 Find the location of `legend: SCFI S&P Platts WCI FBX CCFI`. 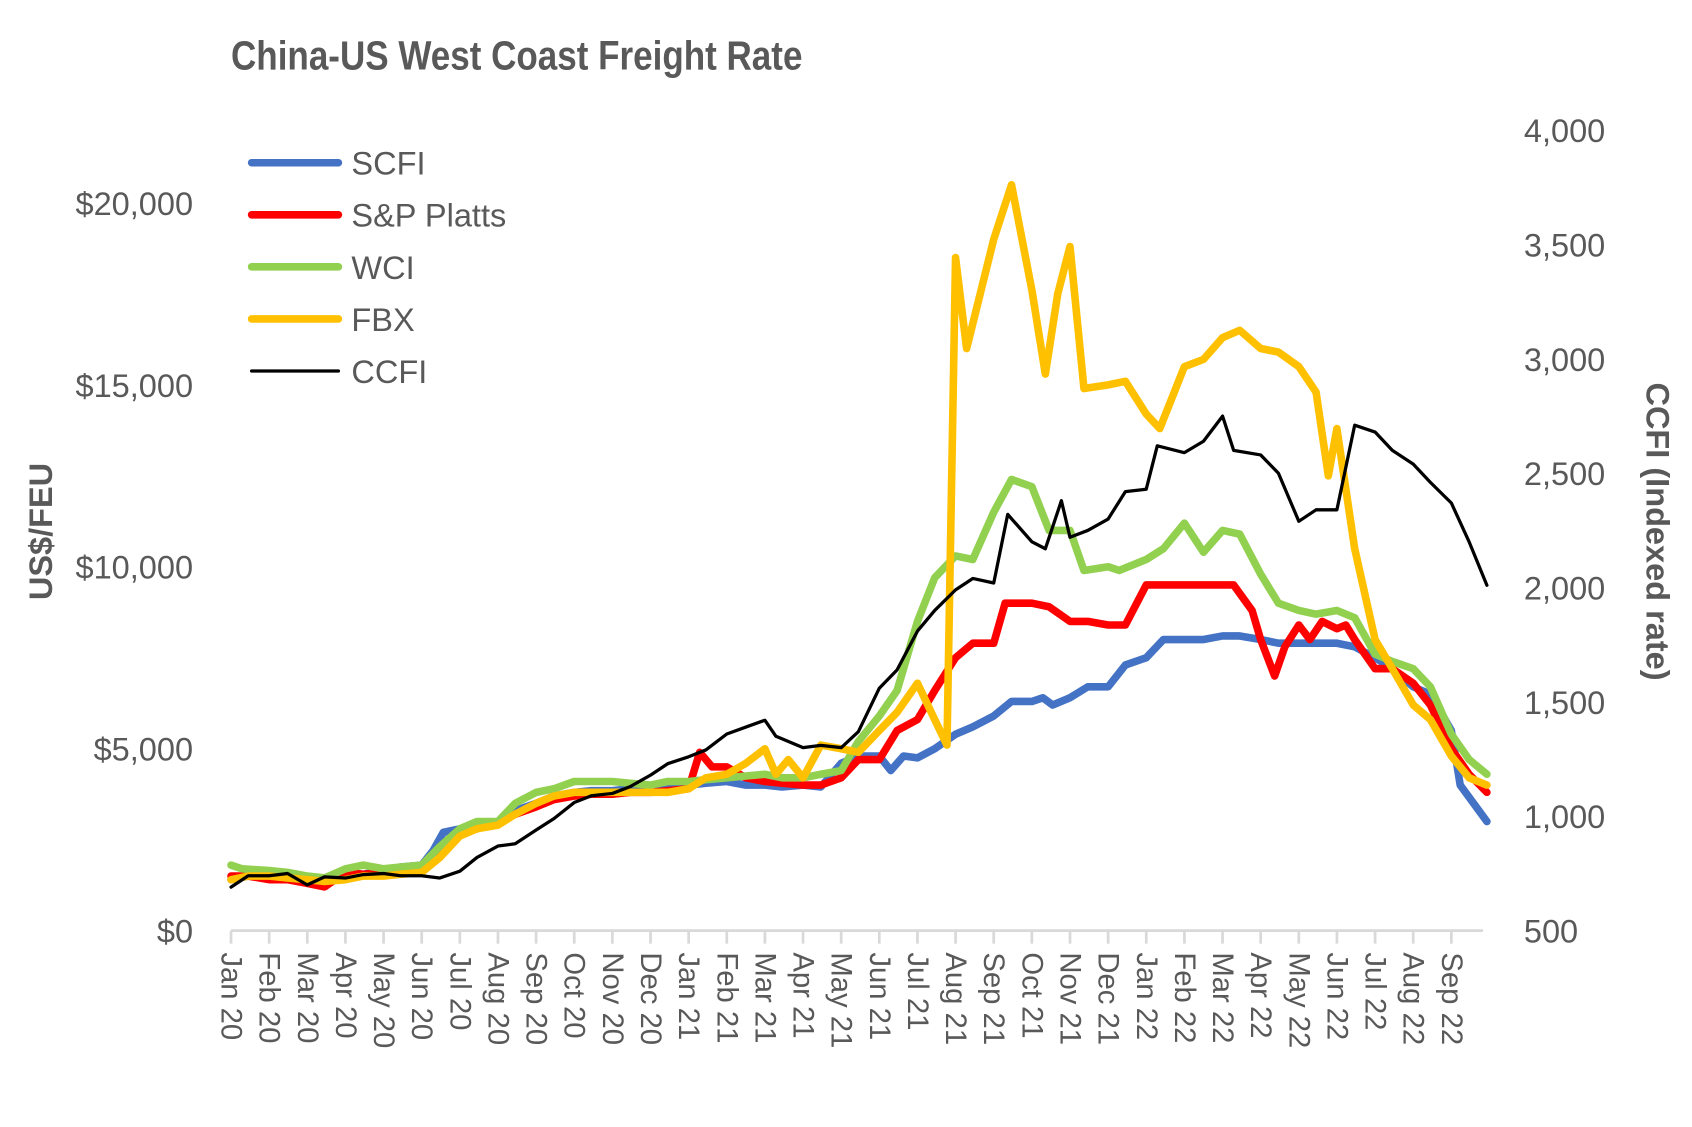

legend: SCFI S&P Platts WCI FBX CCFI is located at coordinates (376, 268).